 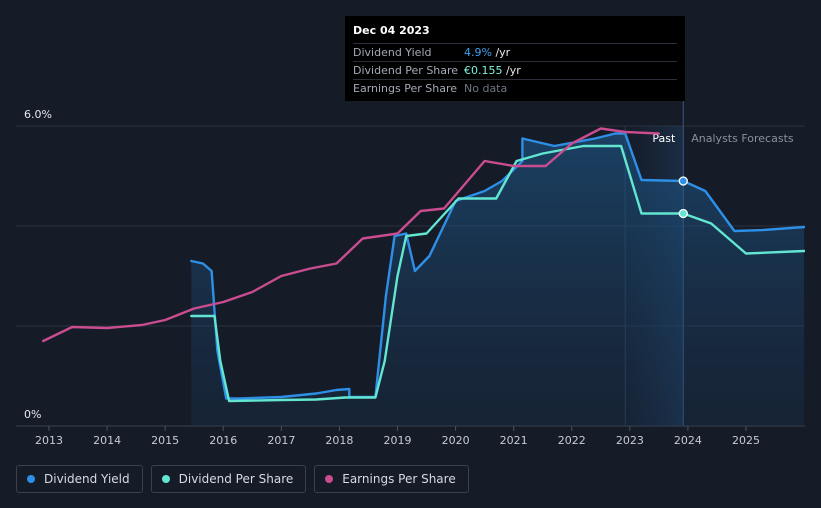 What do you see at coordinates (406, 70) in the screenshot?
I see `tooltip-label: Dividend Per Share` at bounding box center [406, 70].